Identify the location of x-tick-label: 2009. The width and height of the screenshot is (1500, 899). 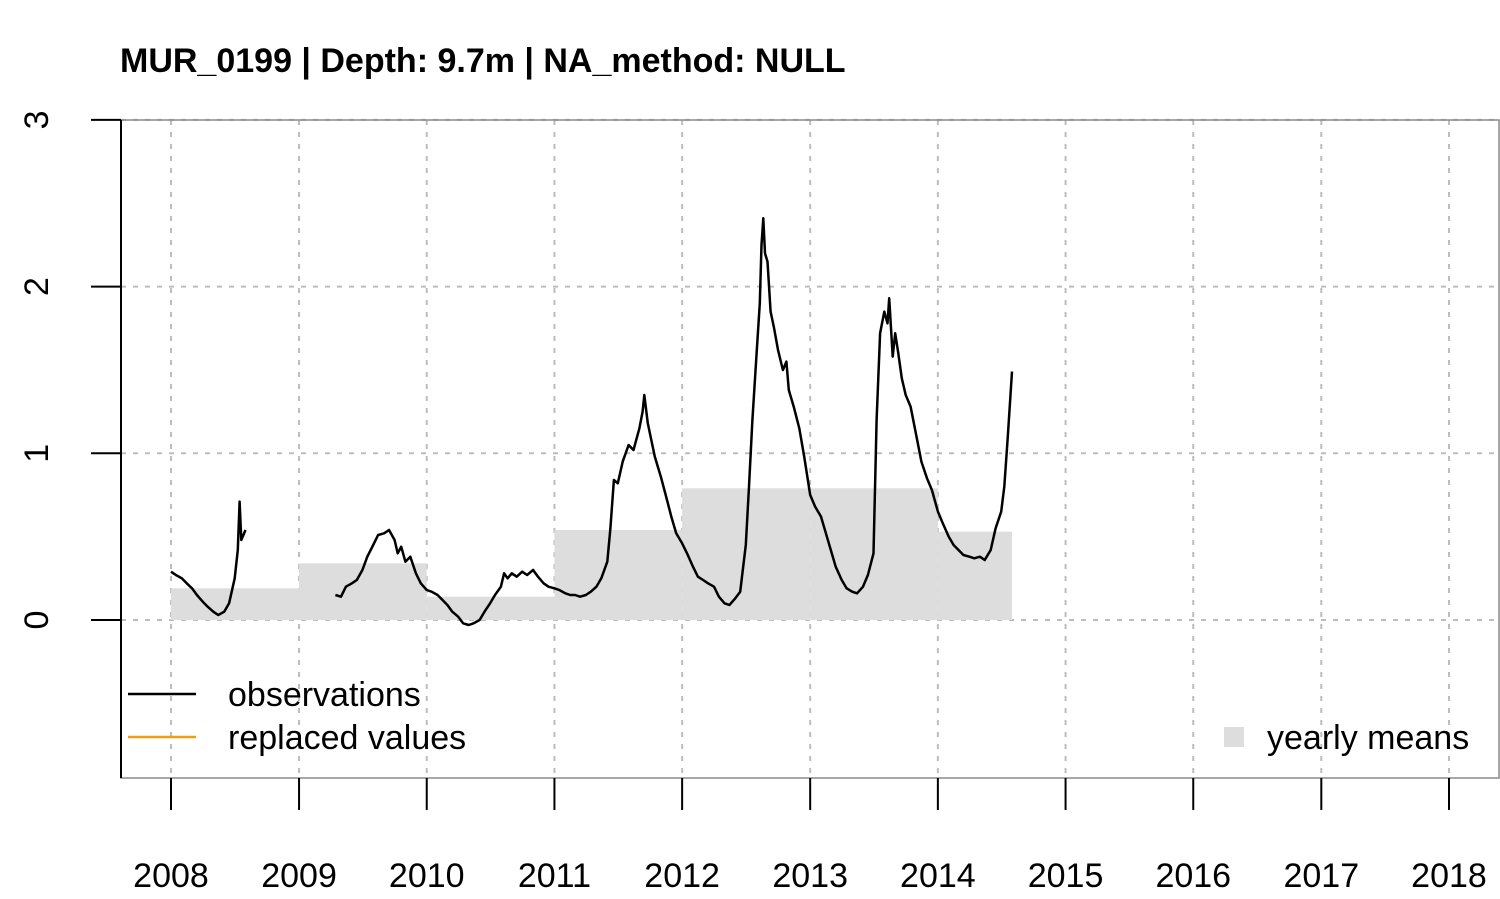
(299, 876).